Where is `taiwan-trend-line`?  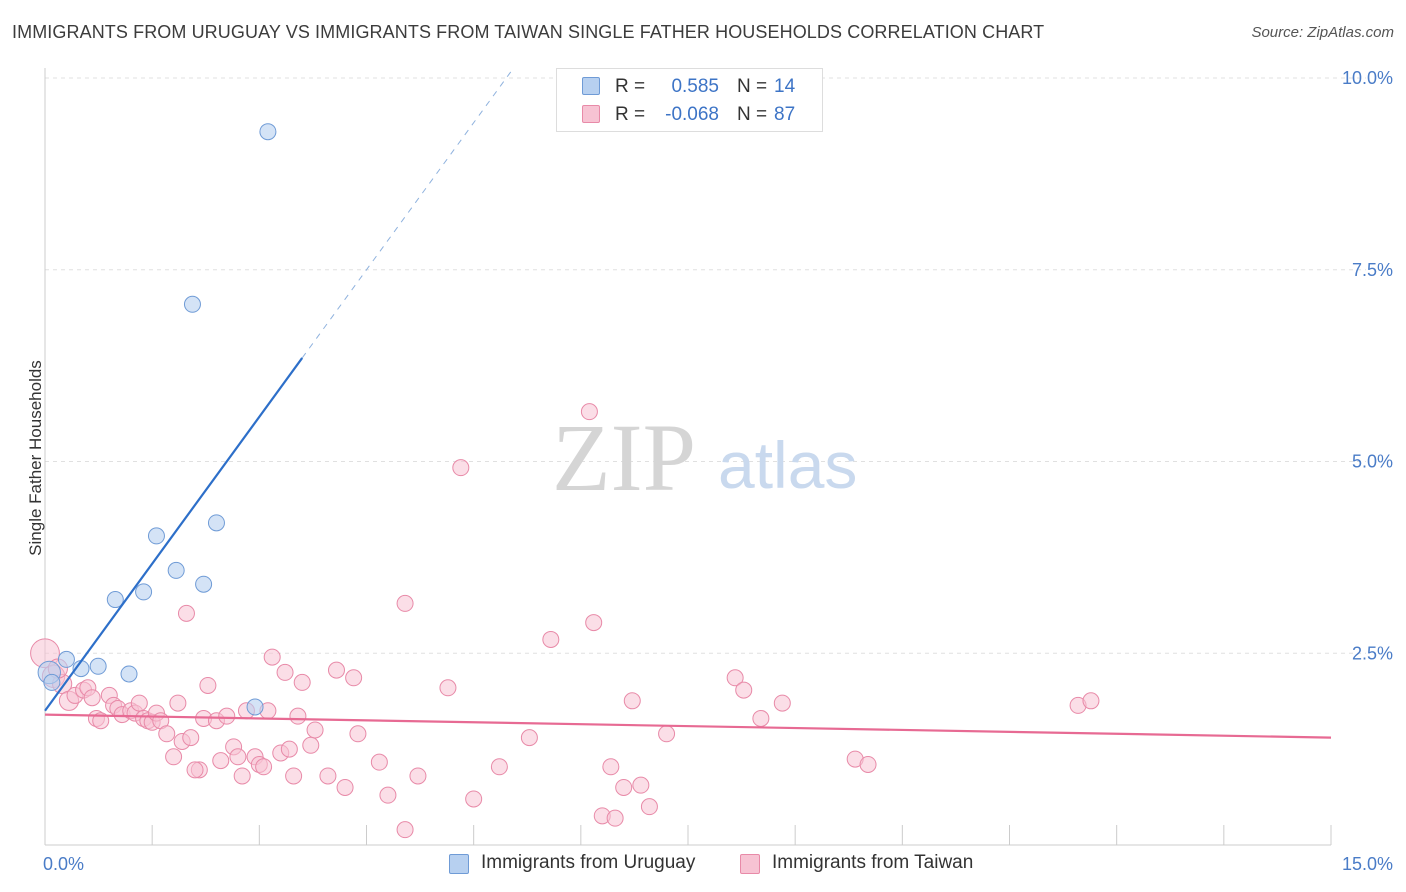 taiwan-trend-line is located at coordinates (688, 726).